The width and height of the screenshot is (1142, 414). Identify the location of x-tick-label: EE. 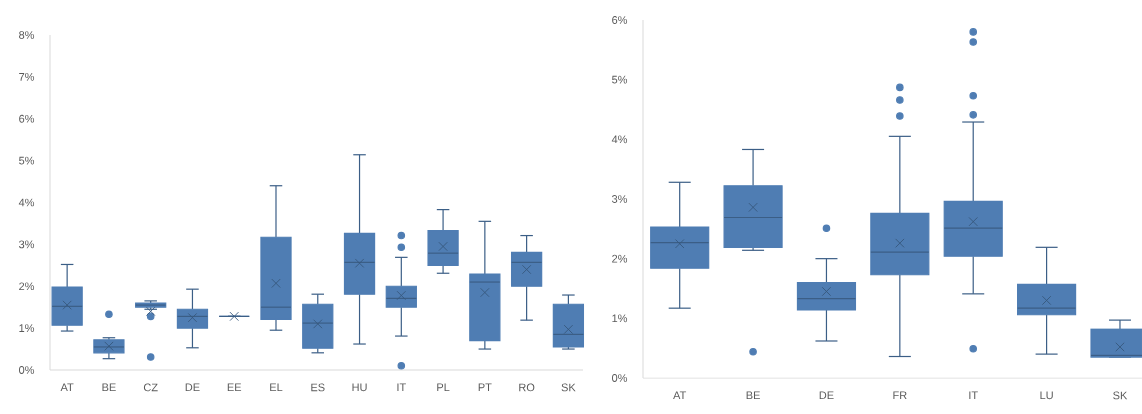
(234, 387).